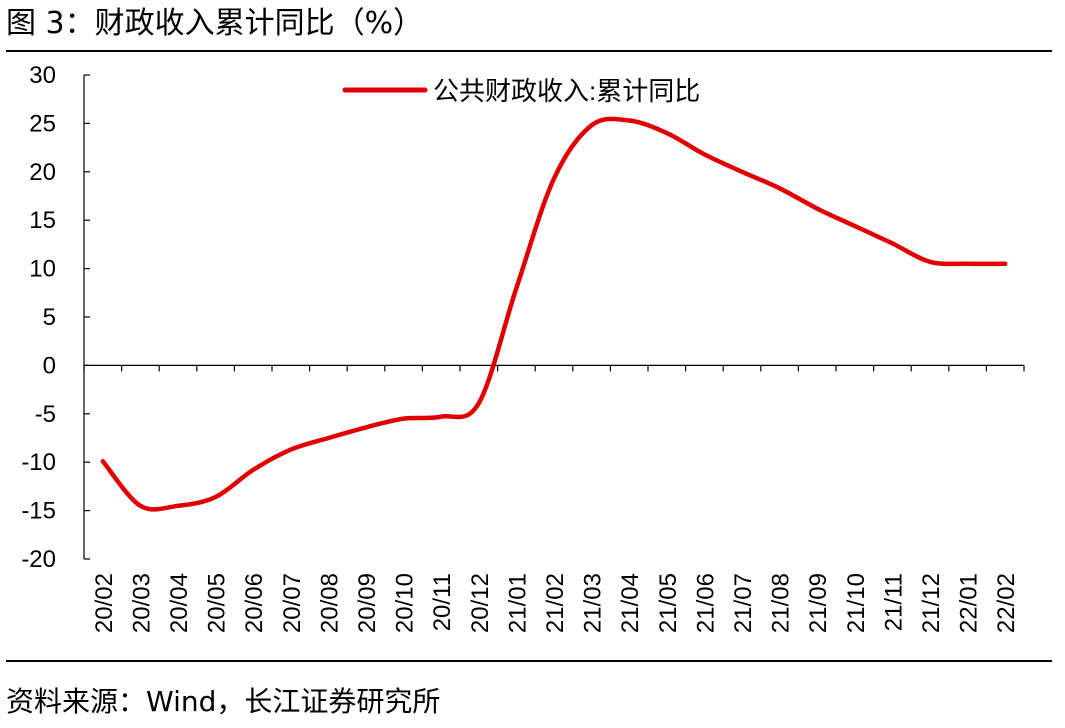 This screenshot has height=728, width=1065. Describe the element at coordinates (893, 602) in the screenshot. I see `x-tick-label: 21/11` at that location.